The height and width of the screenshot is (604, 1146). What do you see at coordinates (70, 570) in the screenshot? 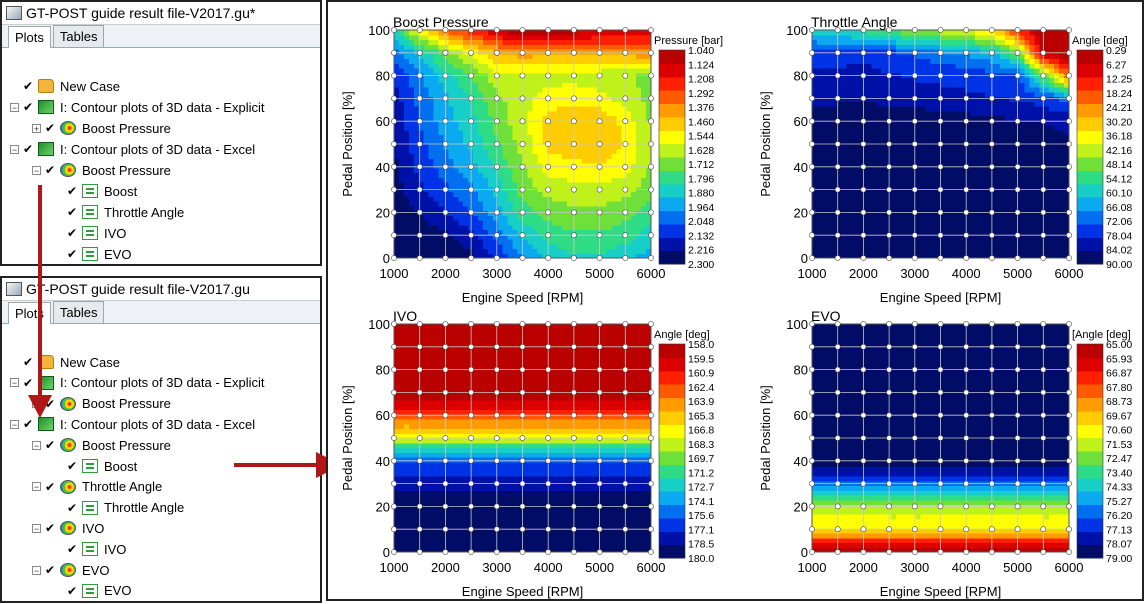
I see `tree-item: −✔EVO` at bounding box center [70, 570].